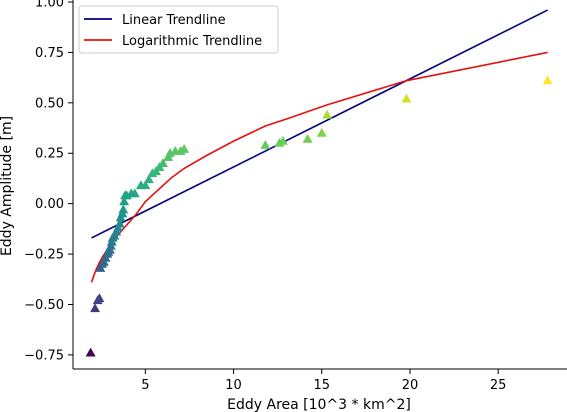 The width and height of the screenshot is (567, 412). What do you see at coordinates (49, 53) in the screenshot?
I see `y-tick-label: 0.75` at bounding box center [49, 53].